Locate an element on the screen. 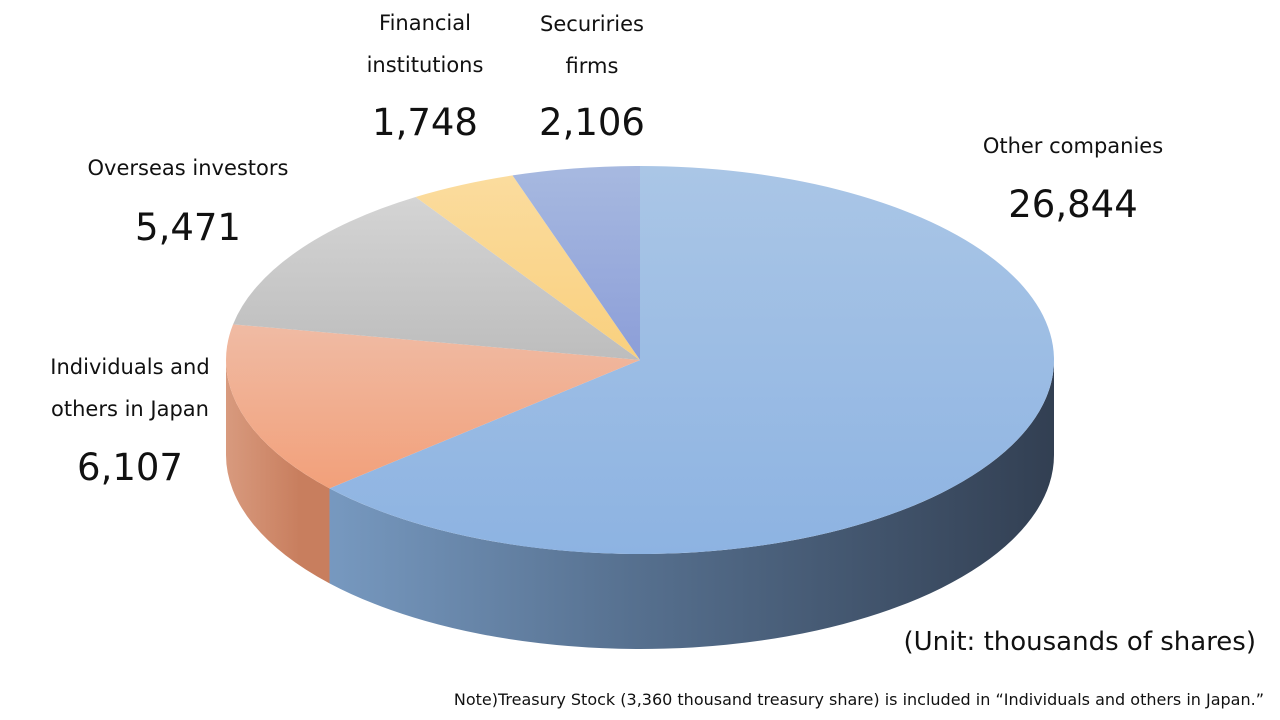 This screenshot has height=720, width=1280. slice-label-financial-institutions: Financial institutions 1,748 is located at coordinates (425, 77).